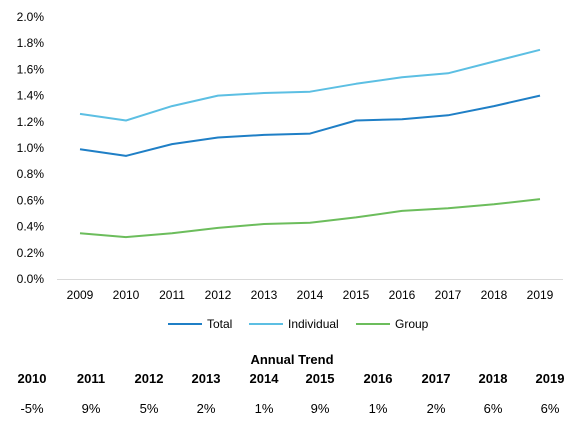  Describe the element at coordinates (264, 378) in the screenshot. I see `trend-year: 2014` at that location.